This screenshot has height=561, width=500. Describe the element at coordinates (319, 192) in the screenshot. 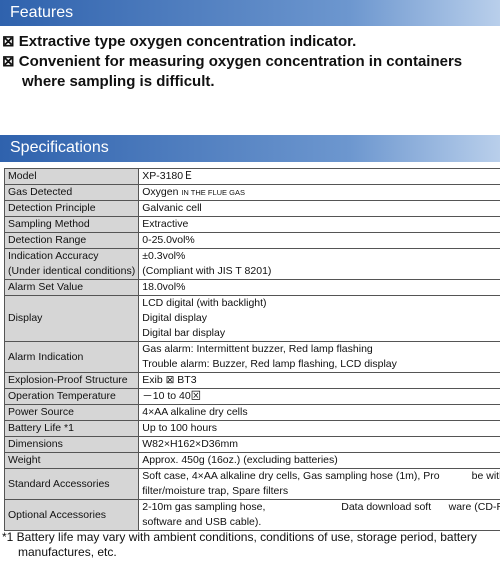

I see `spec-value: Oxygen IN THE FLUE GAS` at that location.